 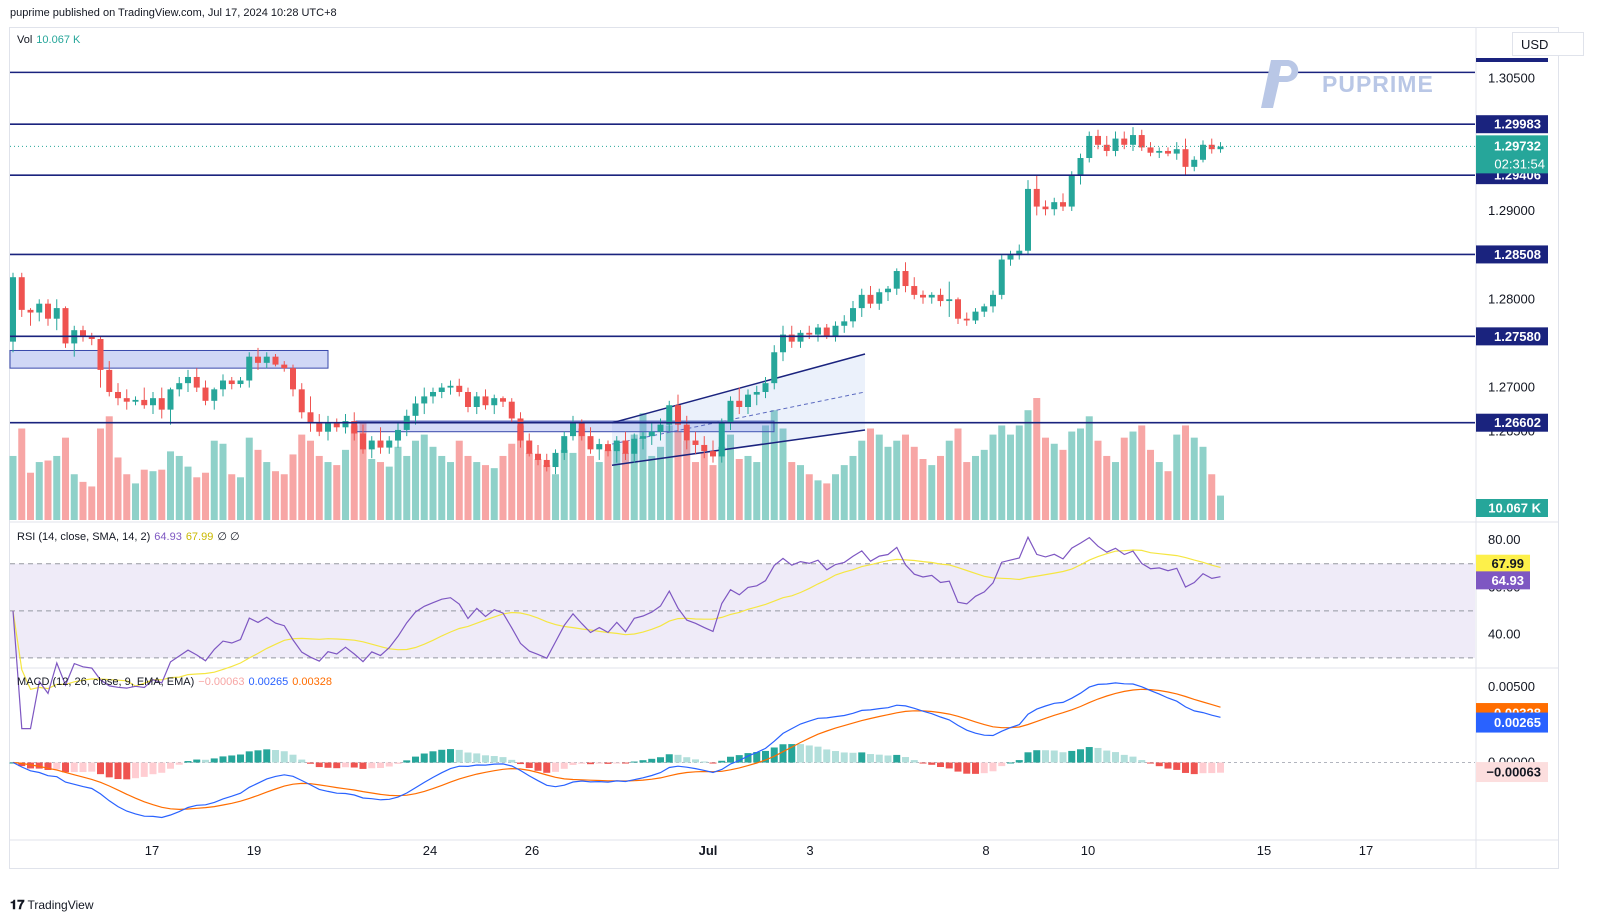 I want to click on volume-legend-name: Vol, so click(x=25, y=40).